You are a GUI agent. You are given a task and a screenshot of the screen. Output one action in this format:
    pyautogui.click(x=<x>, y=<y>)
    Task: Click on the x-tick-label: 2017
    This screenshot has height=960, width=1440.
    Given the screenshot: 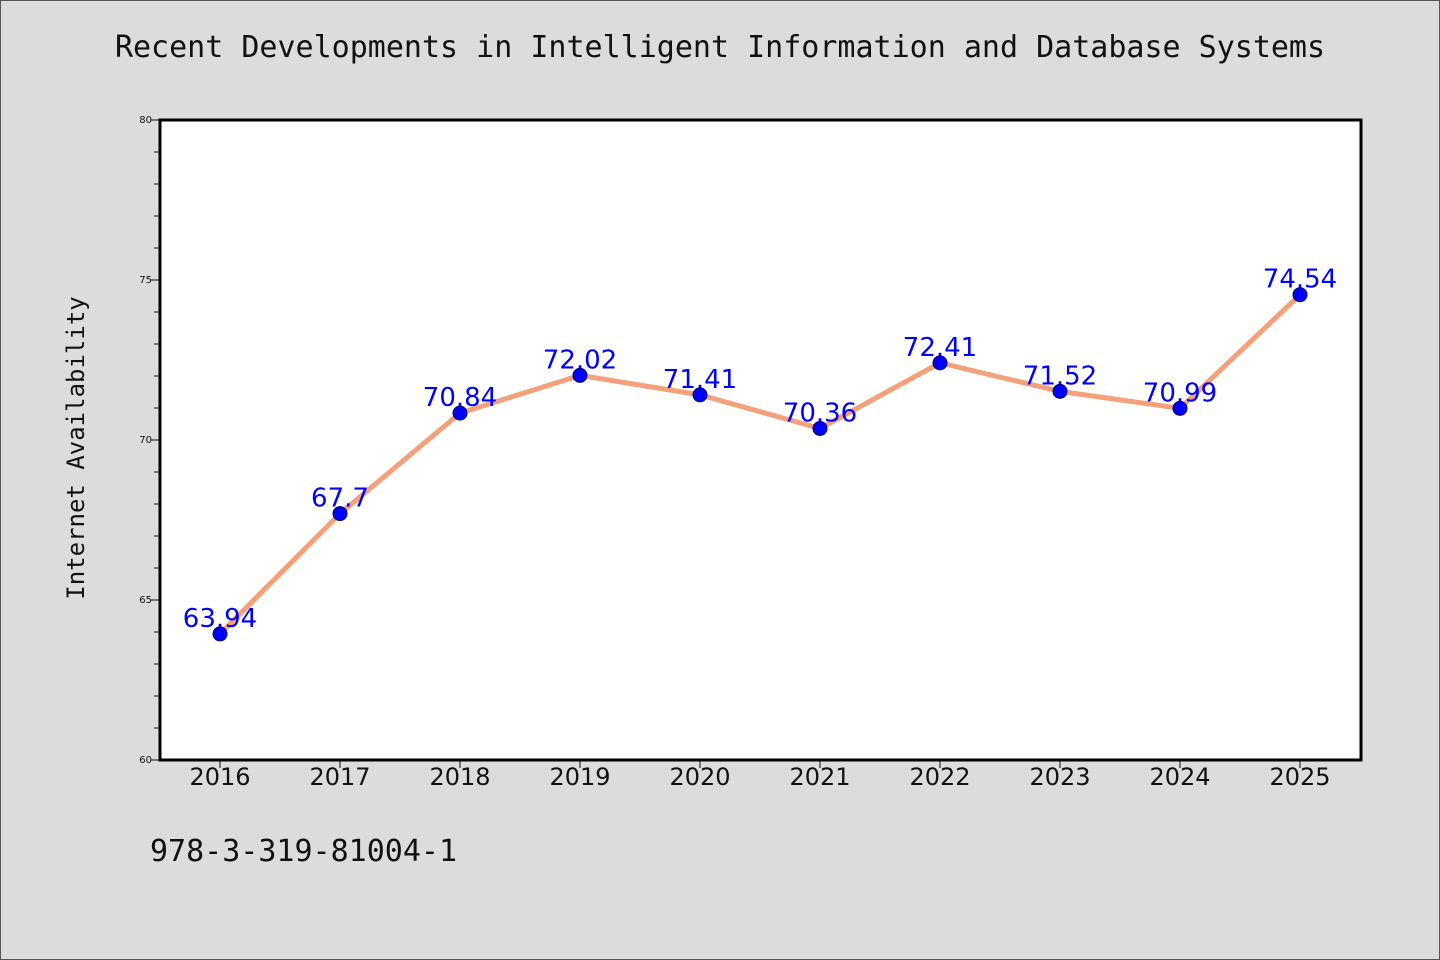 What is the action you would take?
    pyautogui.click(x=339, y=777)
    